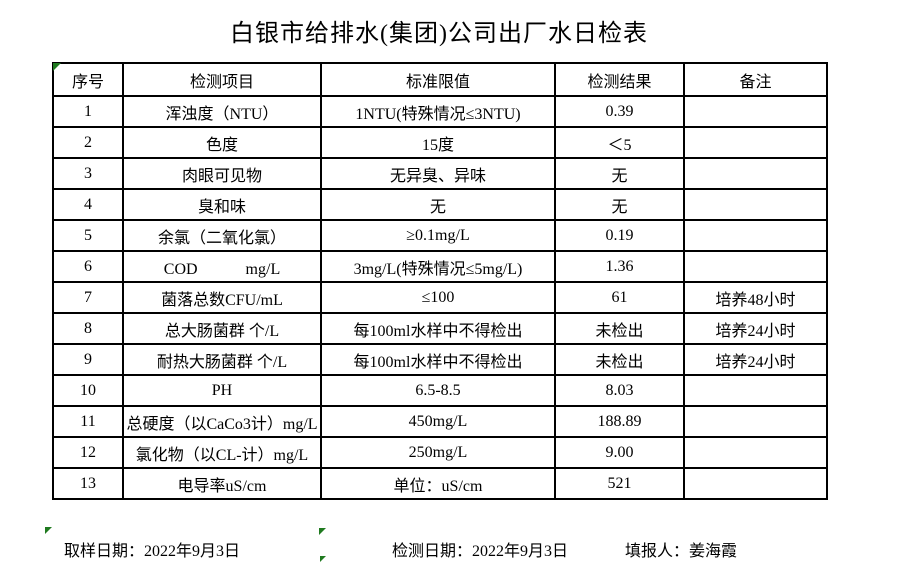 The width and height of the screenshot is (920, 576). What do you see at coordinates (619, 266) in the screenshot?
I see `cell-result: 1.36` at bounding box center [619, 266].